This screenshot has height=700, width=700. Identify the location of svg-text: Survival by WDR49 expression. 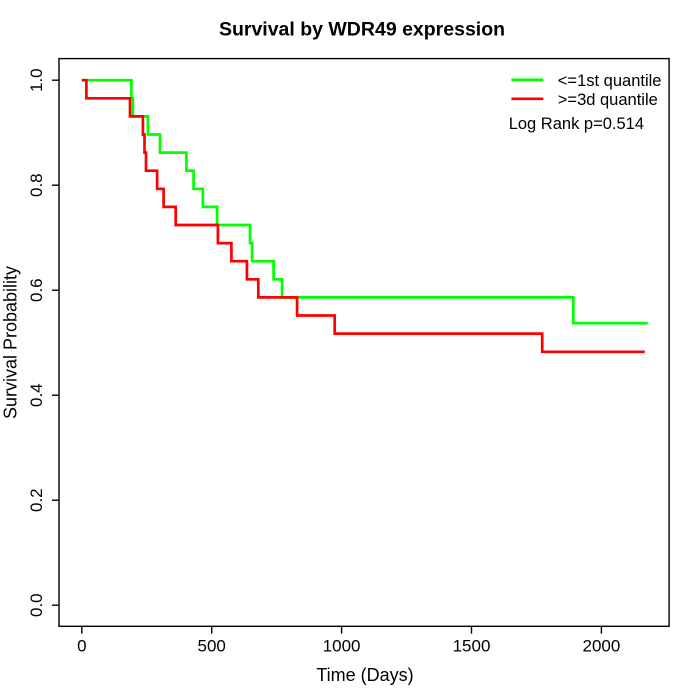
(362, 30).